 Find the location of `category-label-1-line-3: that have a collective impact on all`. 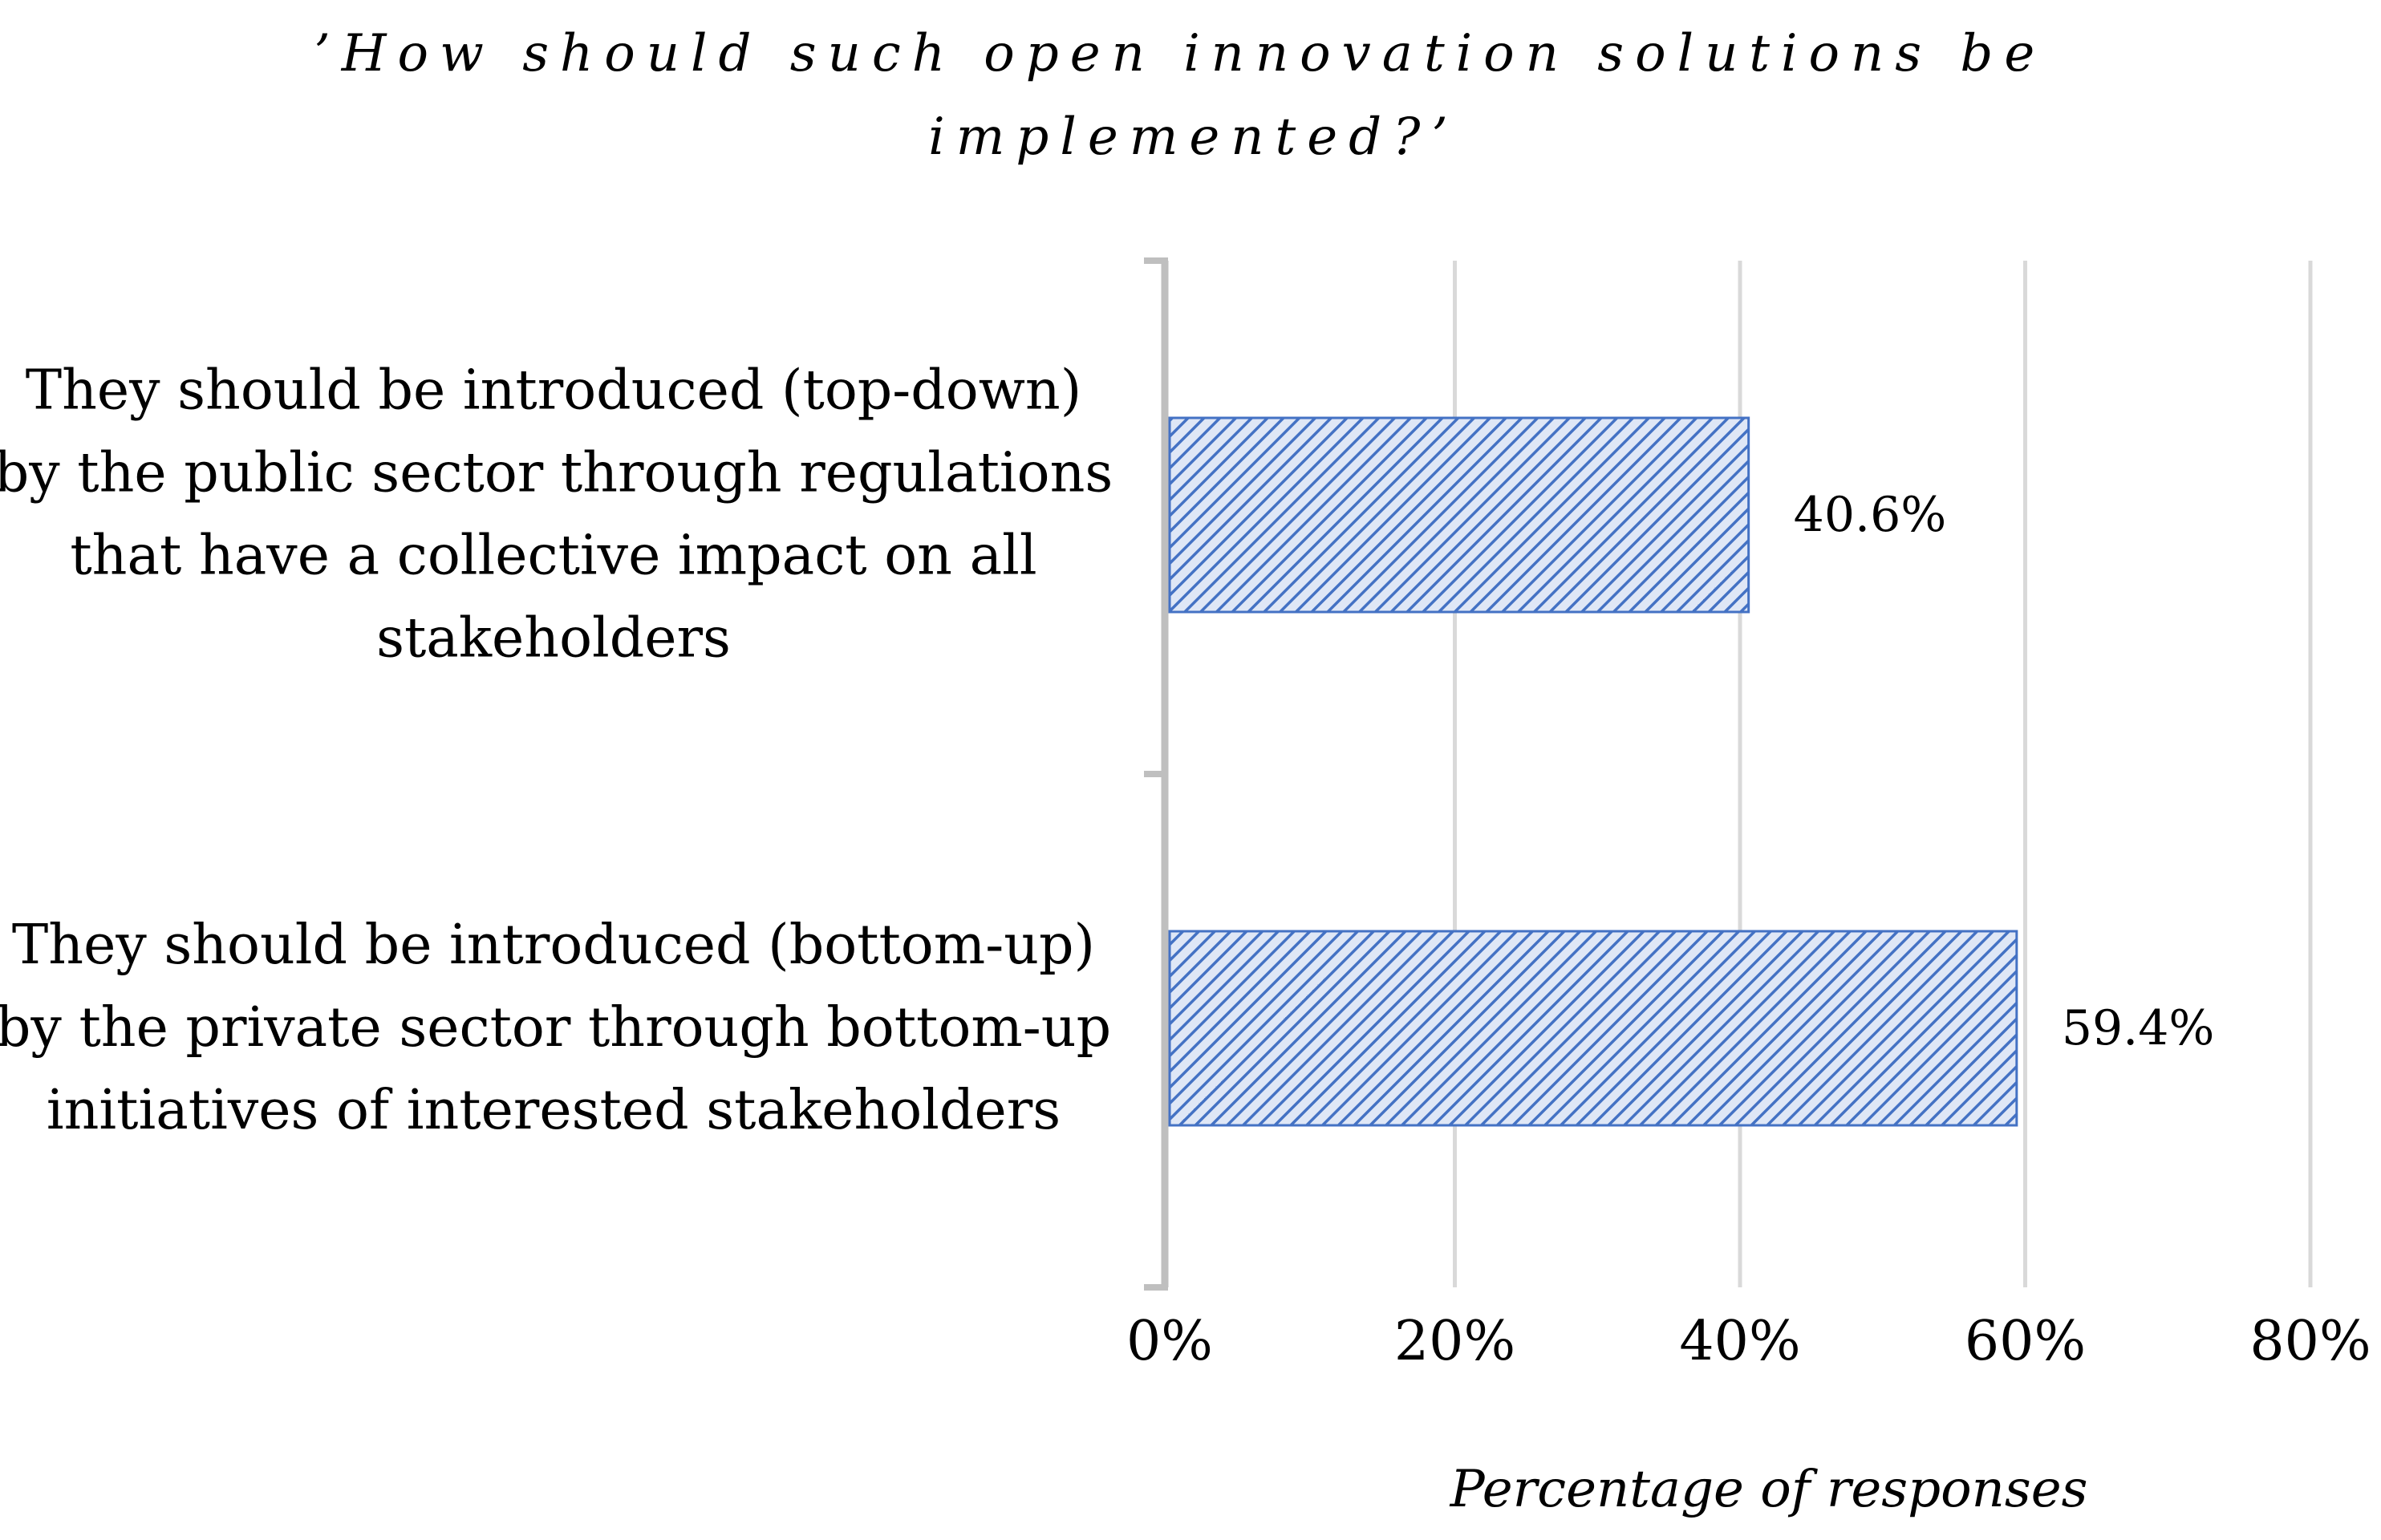

category-label-1-line-3: that have a collective impact on all is located at coordinates (553, 556).